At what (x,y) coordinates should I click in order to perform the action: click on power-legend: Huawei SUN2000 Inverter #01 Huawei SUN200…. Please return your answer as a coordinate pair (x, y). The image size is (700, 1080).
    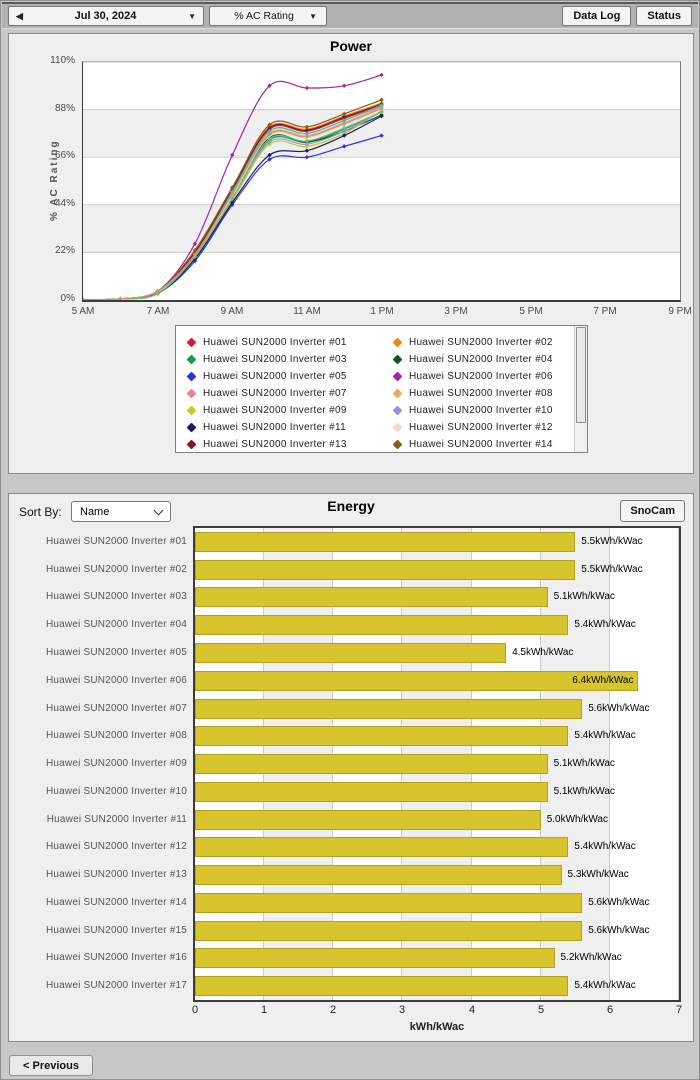
    Looking at the image, I should click on (381, 389).